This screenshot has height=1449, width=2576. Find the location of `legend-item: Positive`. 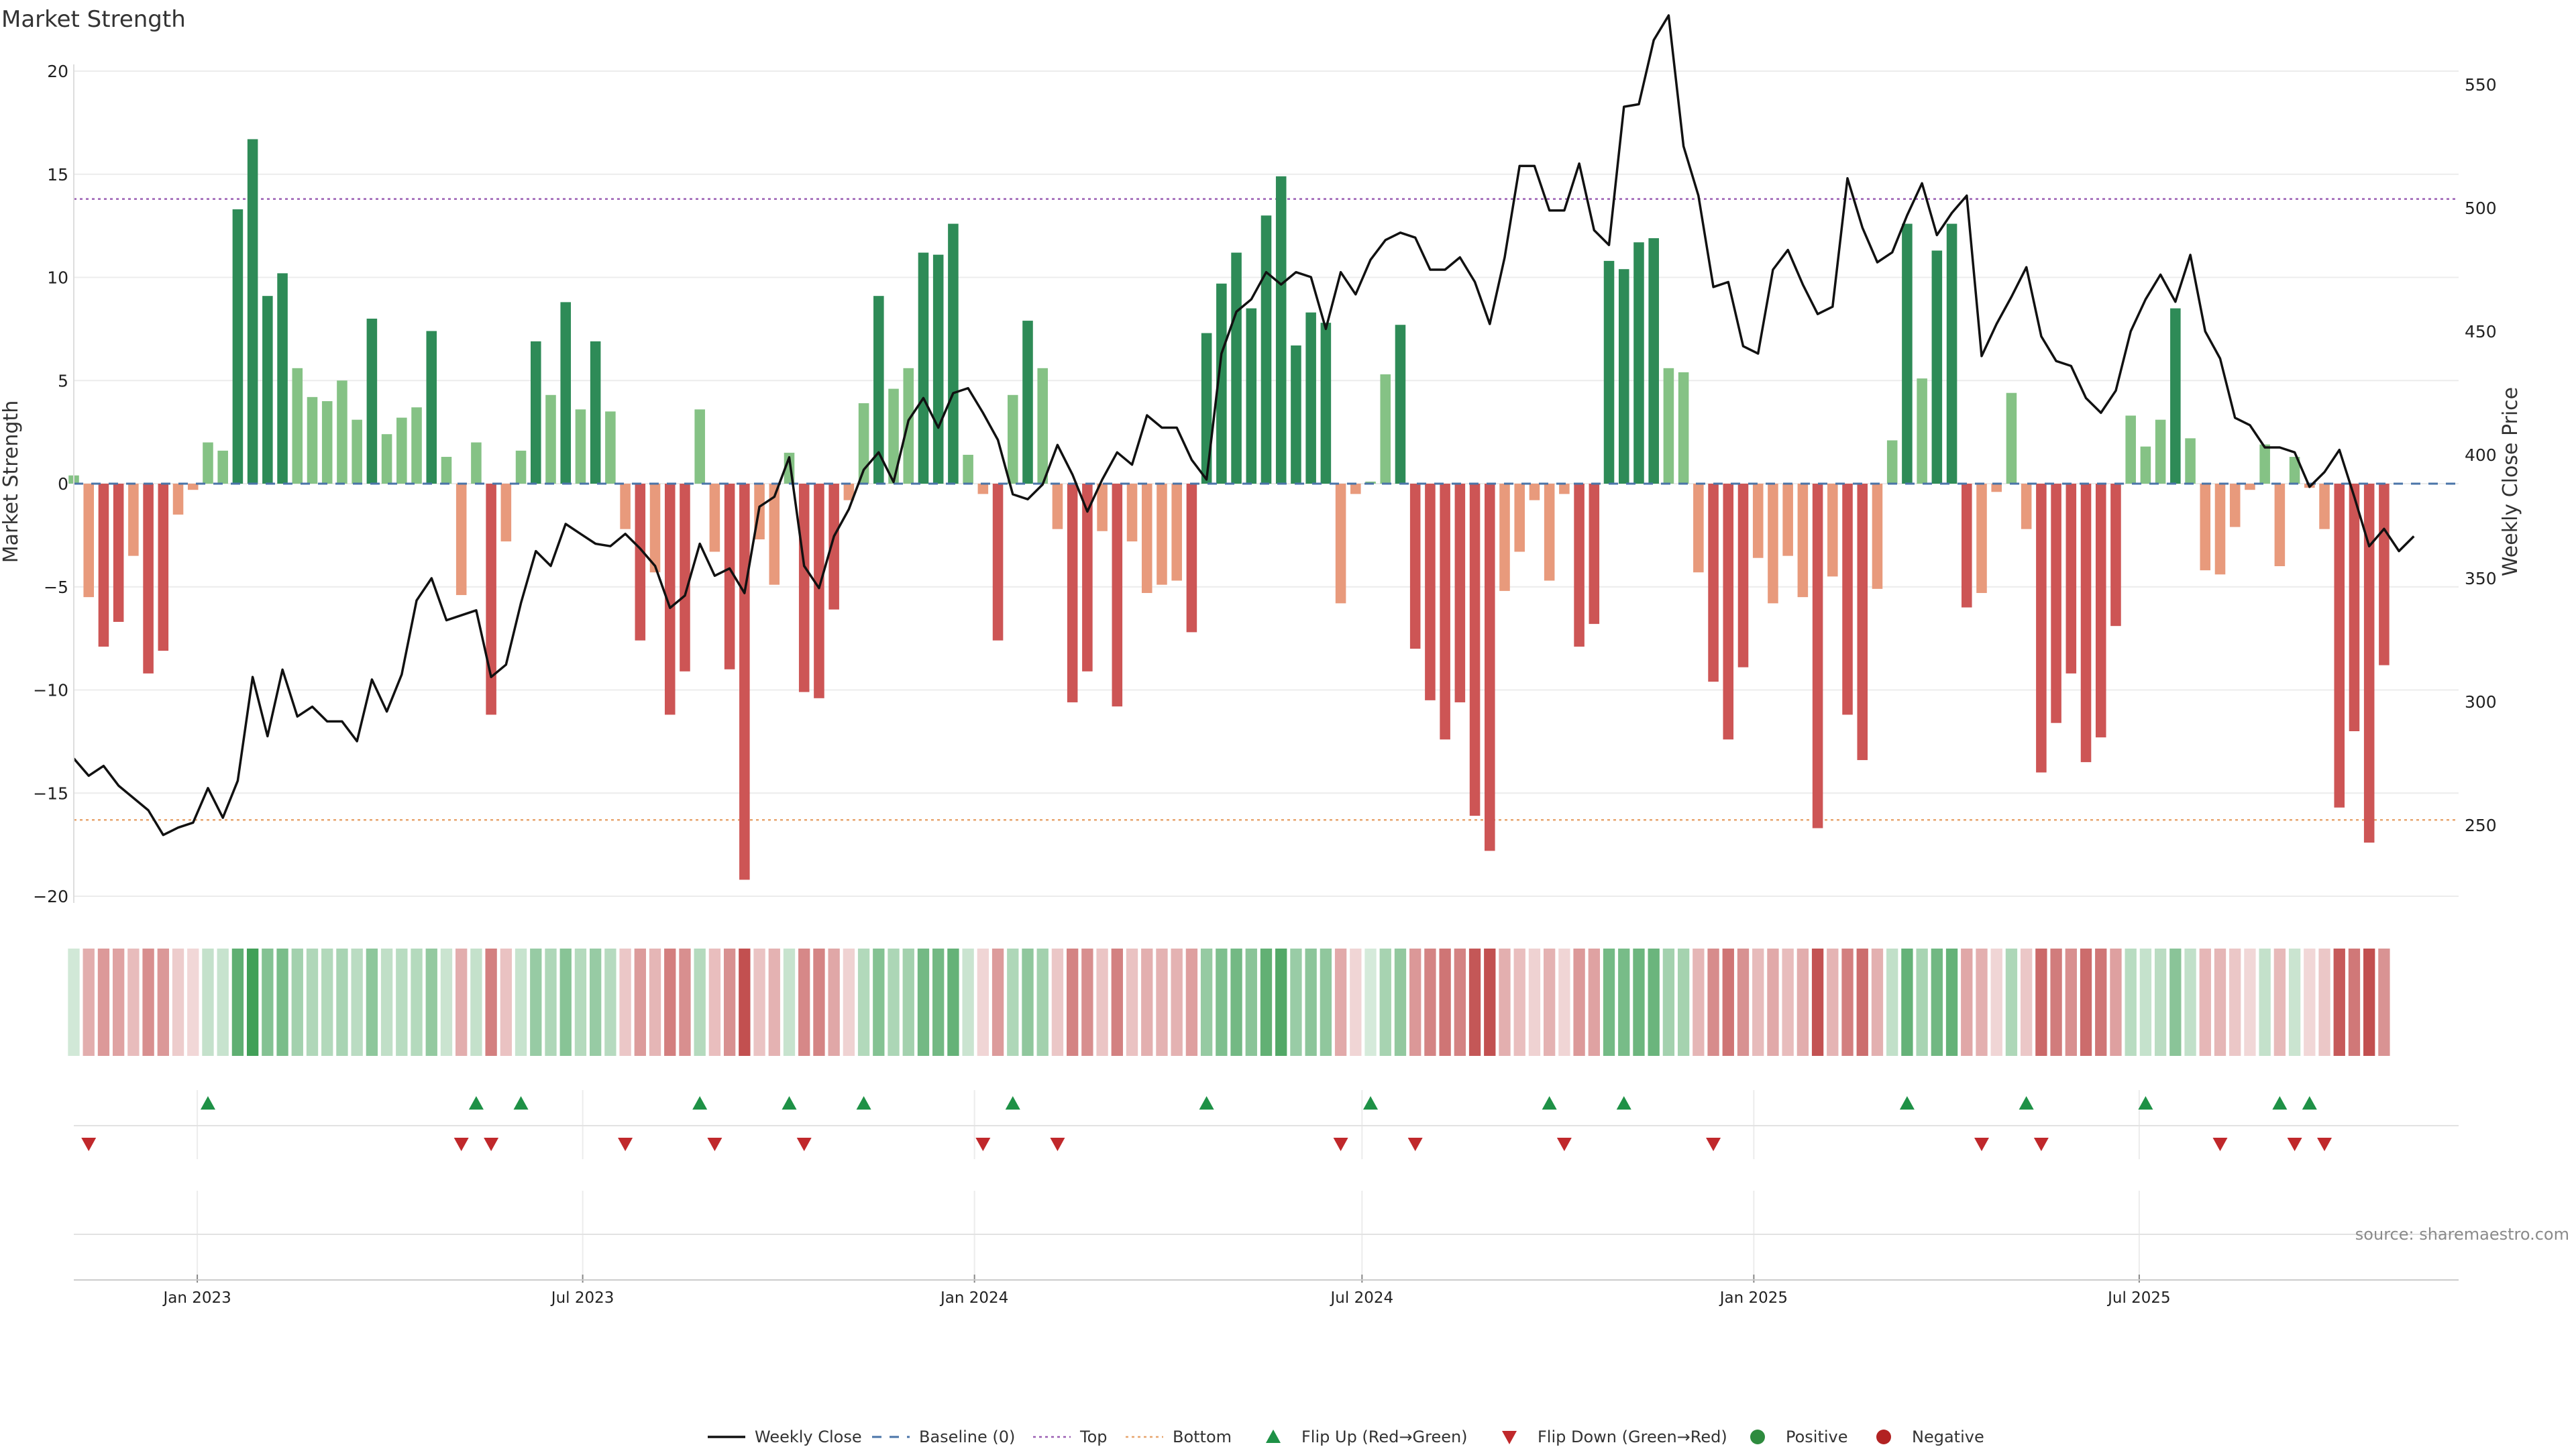

legend-item: Positive is located at coordinates (1799, 1437).